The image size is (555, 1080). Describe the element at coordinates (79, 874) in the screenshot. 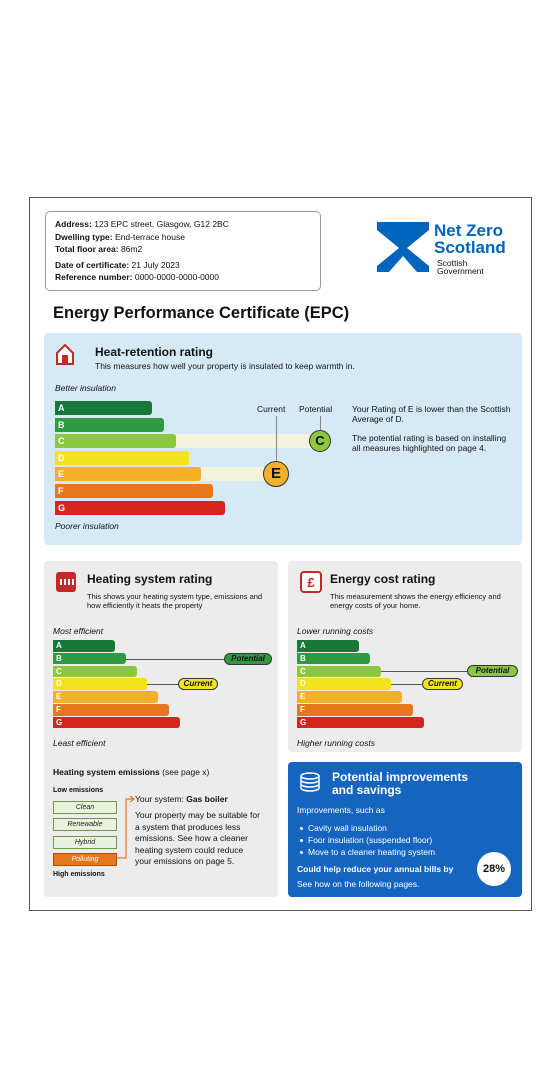

I see `scale-label: High emissions` at that location.